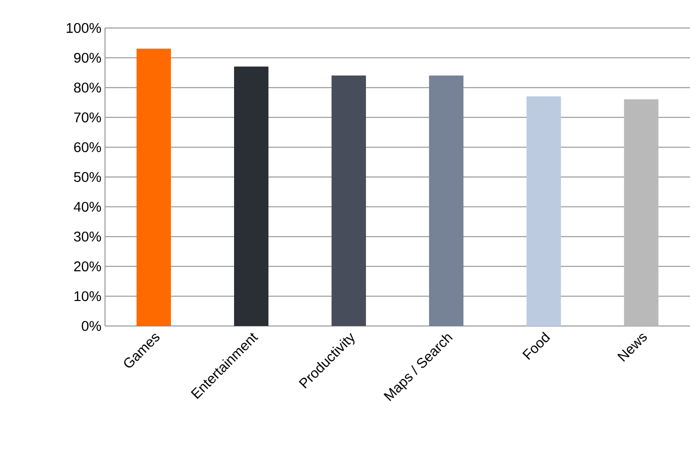  I want to click on y-tick-label: 90%, so click(87, 57).